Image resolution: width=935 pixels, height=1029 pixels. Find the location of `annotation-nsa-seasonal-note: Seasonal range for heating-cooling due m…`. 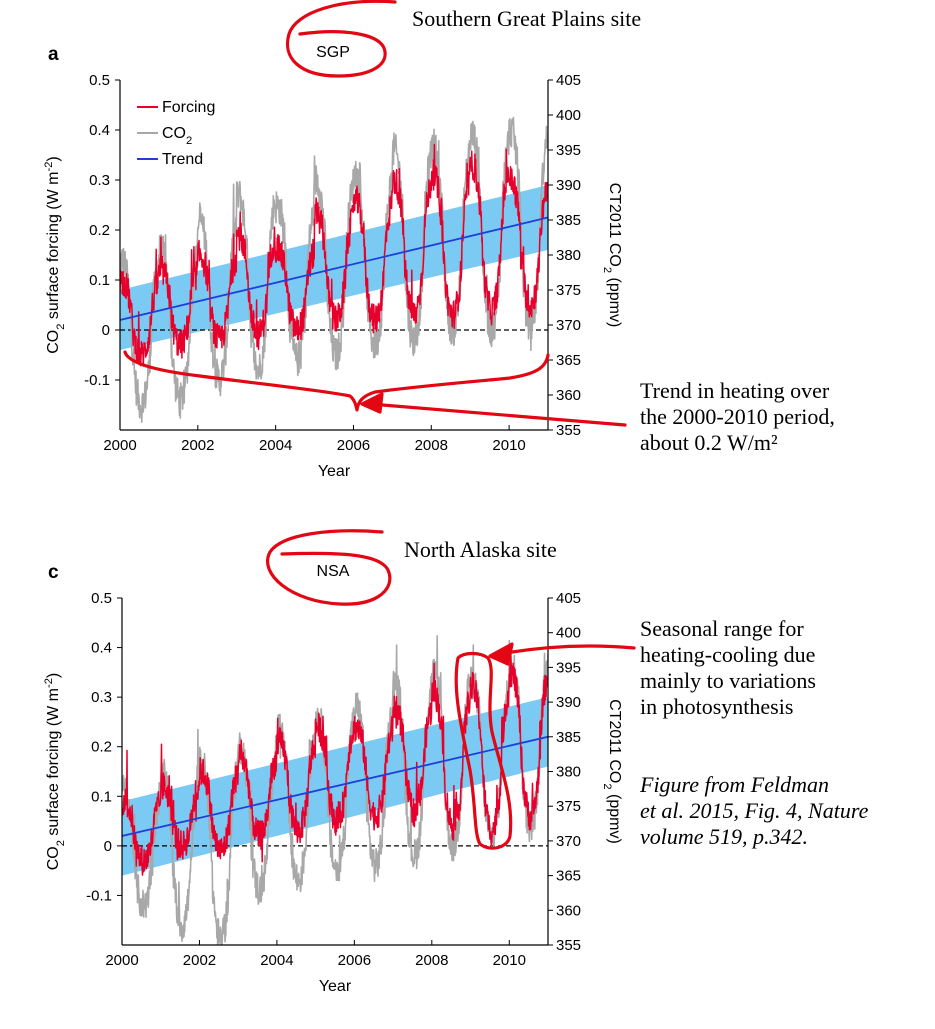

annotation-nsa-seasonal-note: Seasonal range for heating-cooling due m… is located at coordinates (728, 667).